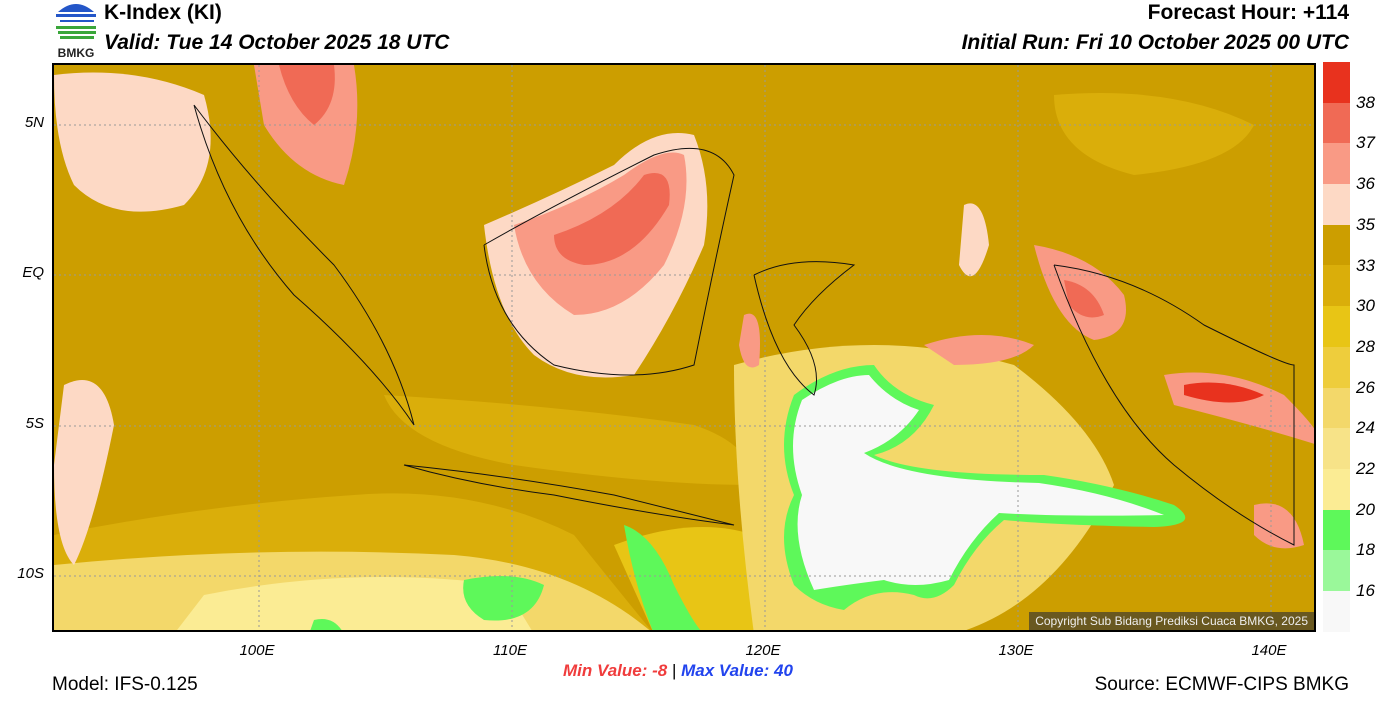 The image size is (1400, 709). I want to click on colorbar-label: 16, so click(1365, 591).